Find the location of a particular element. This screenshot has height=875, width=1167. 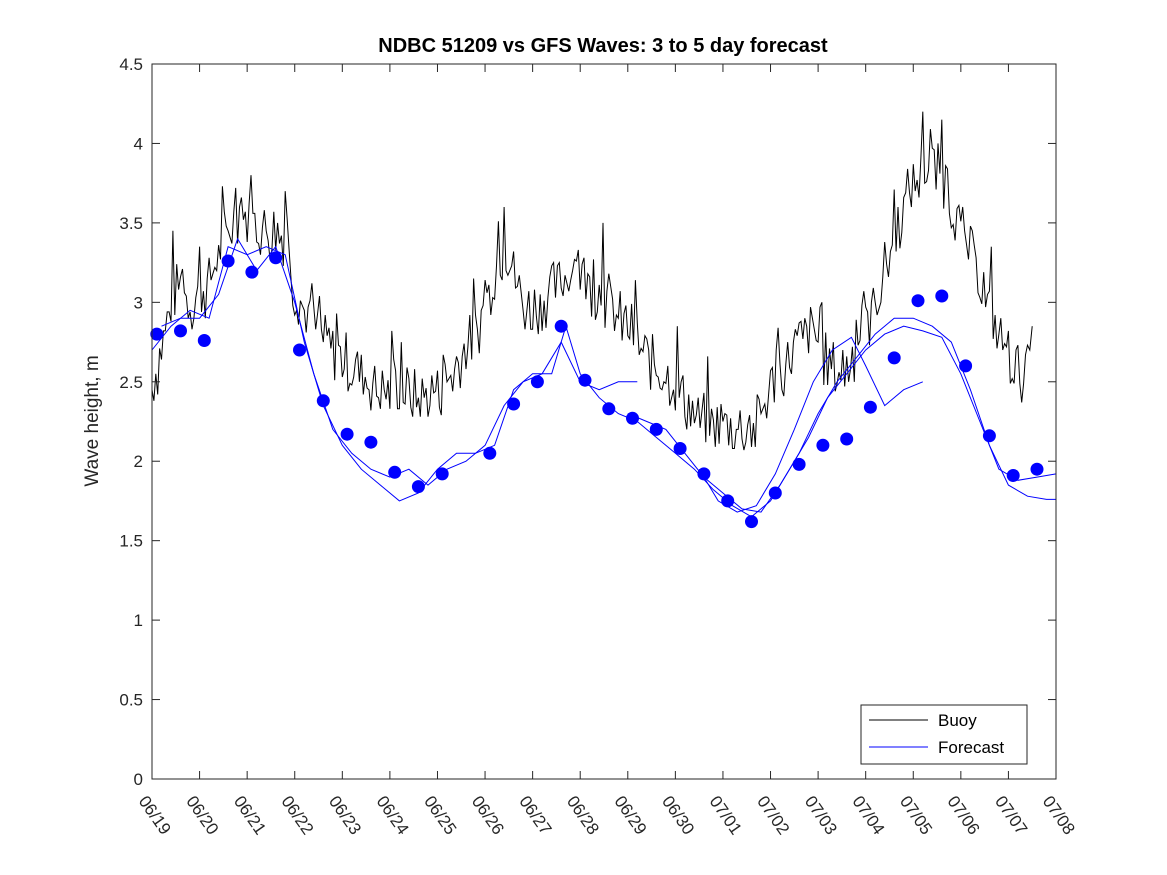

legend-forecast-label: Forecast is located at coordinates (971, 747).